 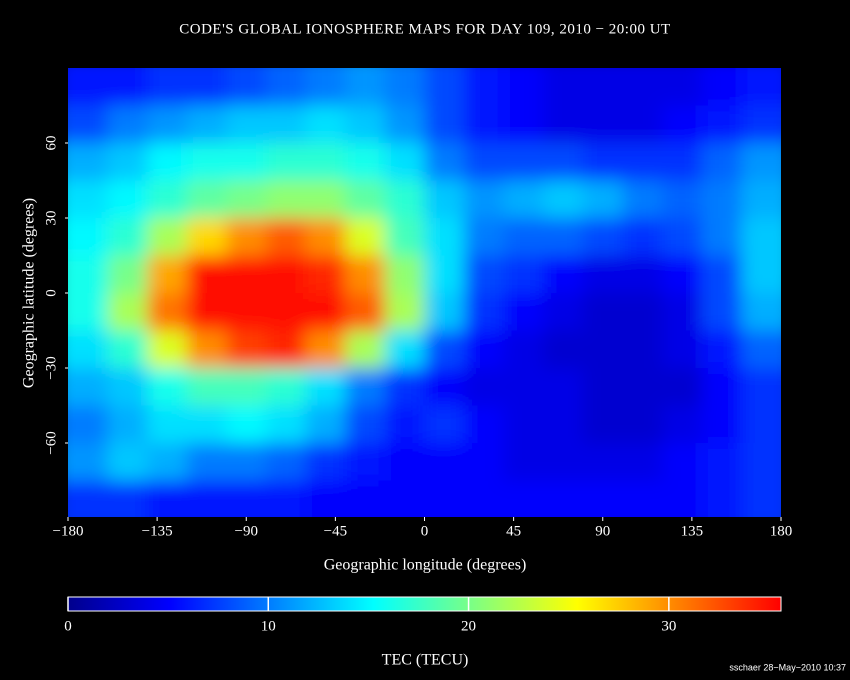 I want to click on colorbar-tick-label: 30, so click(x=668, y=626).